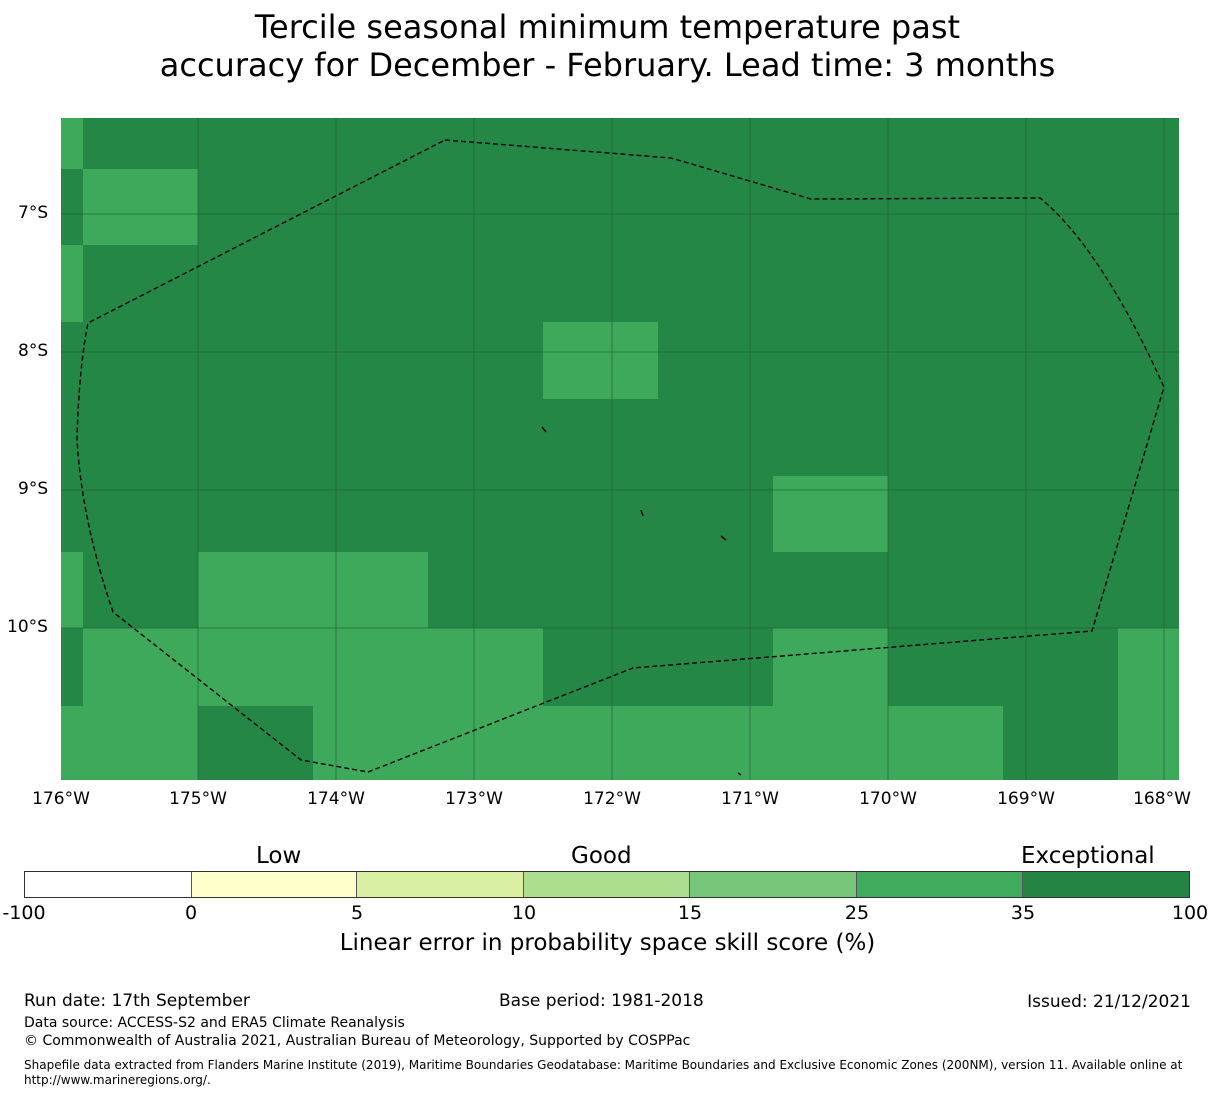 This screenshot has width=1215, height=1095. What do you see at coordinates (1109, 1002) in the screenshot?
I see `issued-date: Issued: 21/12/2021` at bounding box center [1109, 1002].